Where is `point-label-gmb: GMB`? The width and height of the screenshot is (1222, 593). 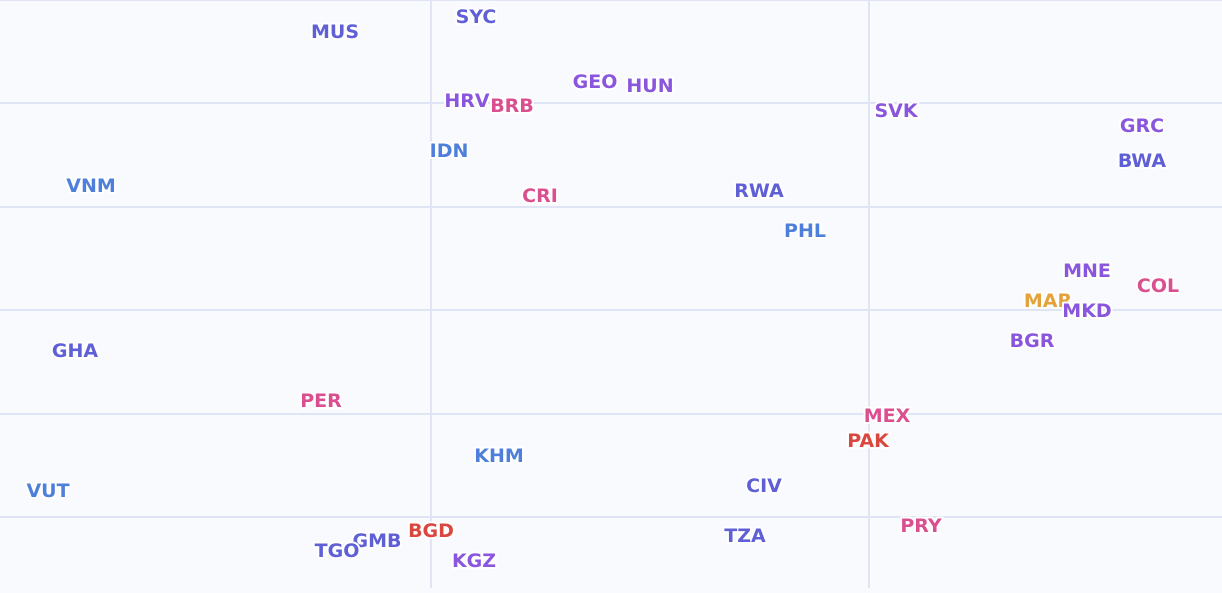
point-label-gmb: GMB is located at coordinates (377, 541).